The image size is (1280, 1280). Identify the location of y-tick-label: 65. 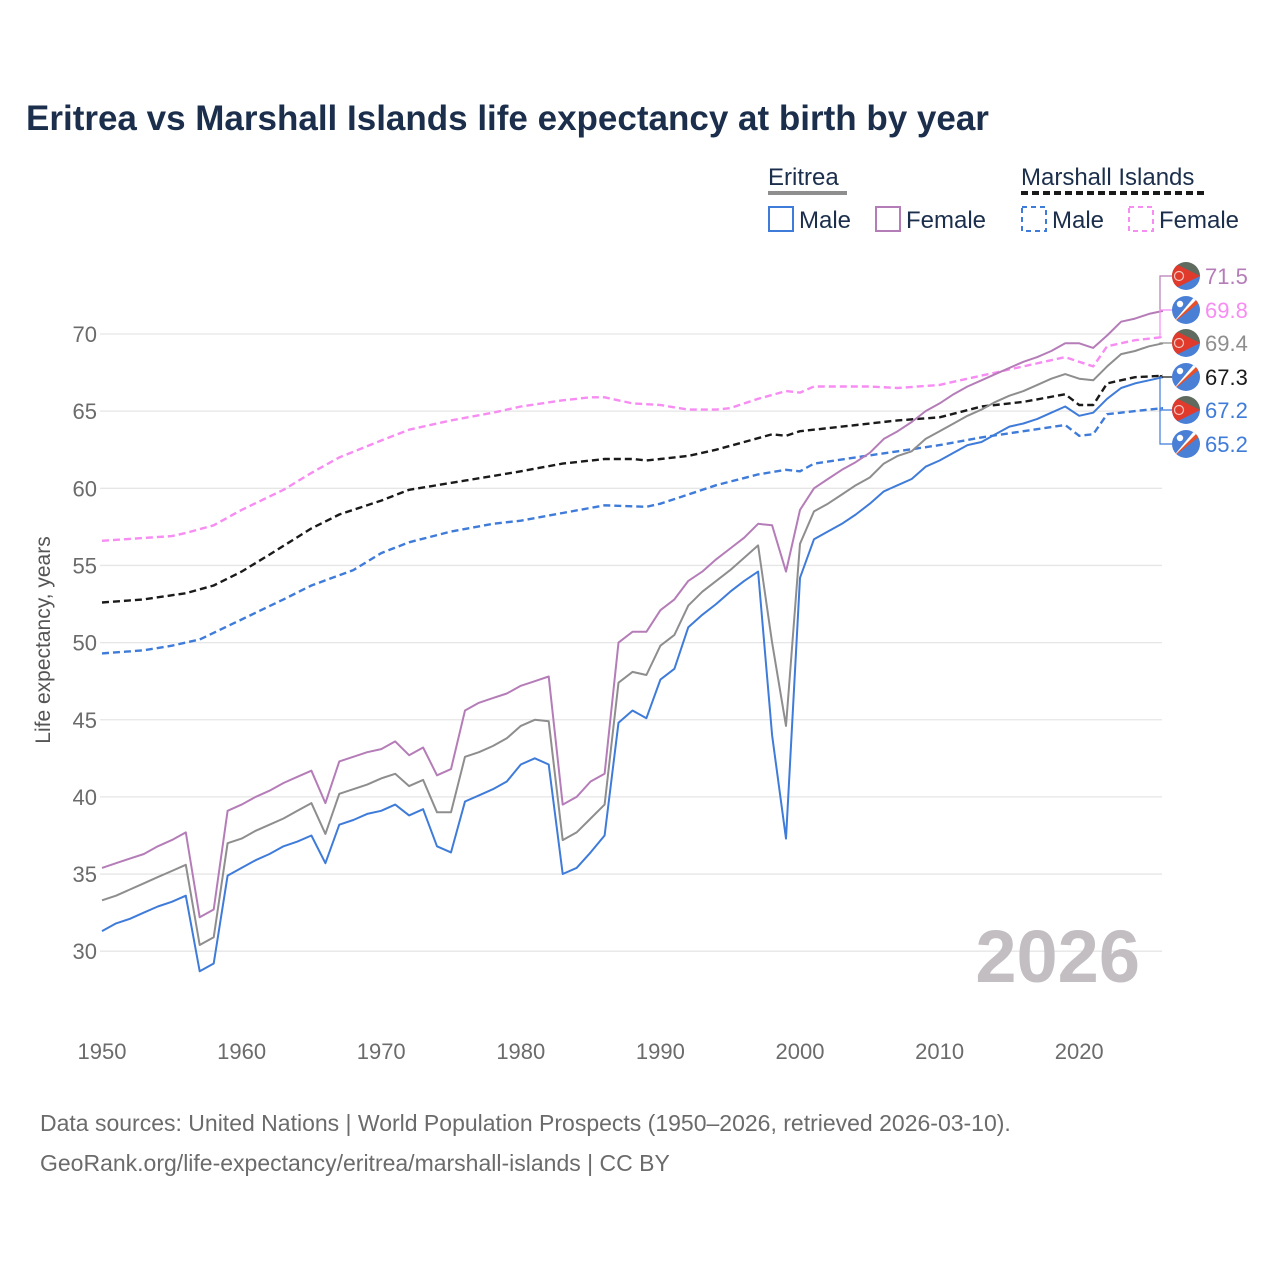
(85, 411).